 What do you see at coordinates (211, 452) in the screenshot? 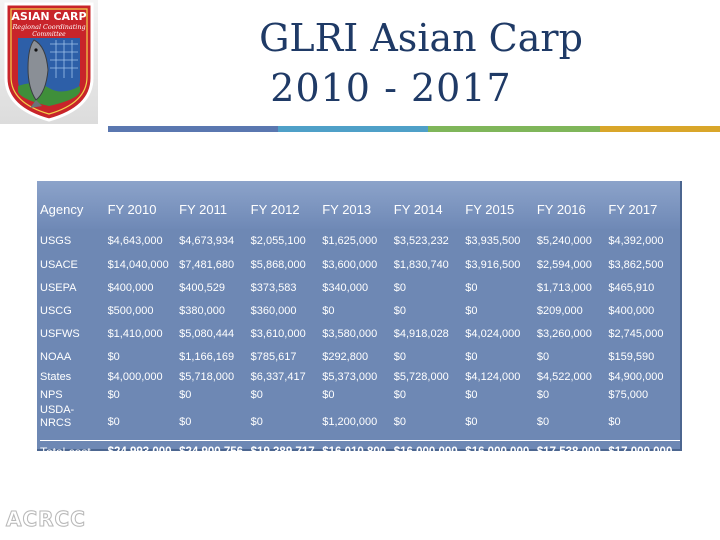
I see `total-value-cell: $24,900,756` at bounding box center [211, 452].